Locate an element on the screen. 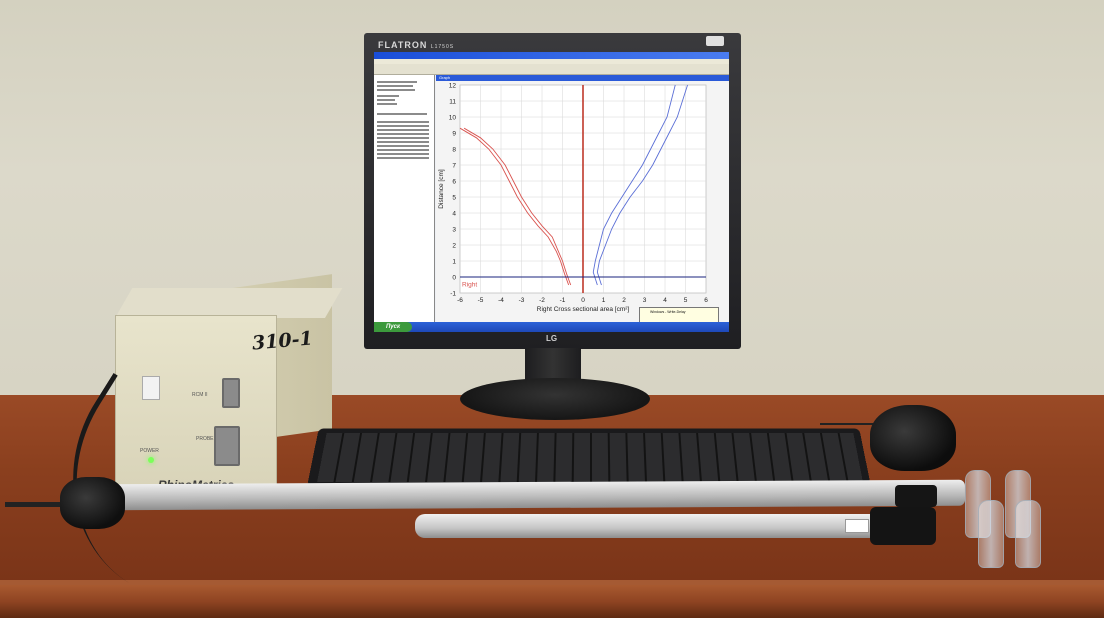 This screenshot has height=618, width=1104. power-led-label: POWER is located at coordinates (149, 451).